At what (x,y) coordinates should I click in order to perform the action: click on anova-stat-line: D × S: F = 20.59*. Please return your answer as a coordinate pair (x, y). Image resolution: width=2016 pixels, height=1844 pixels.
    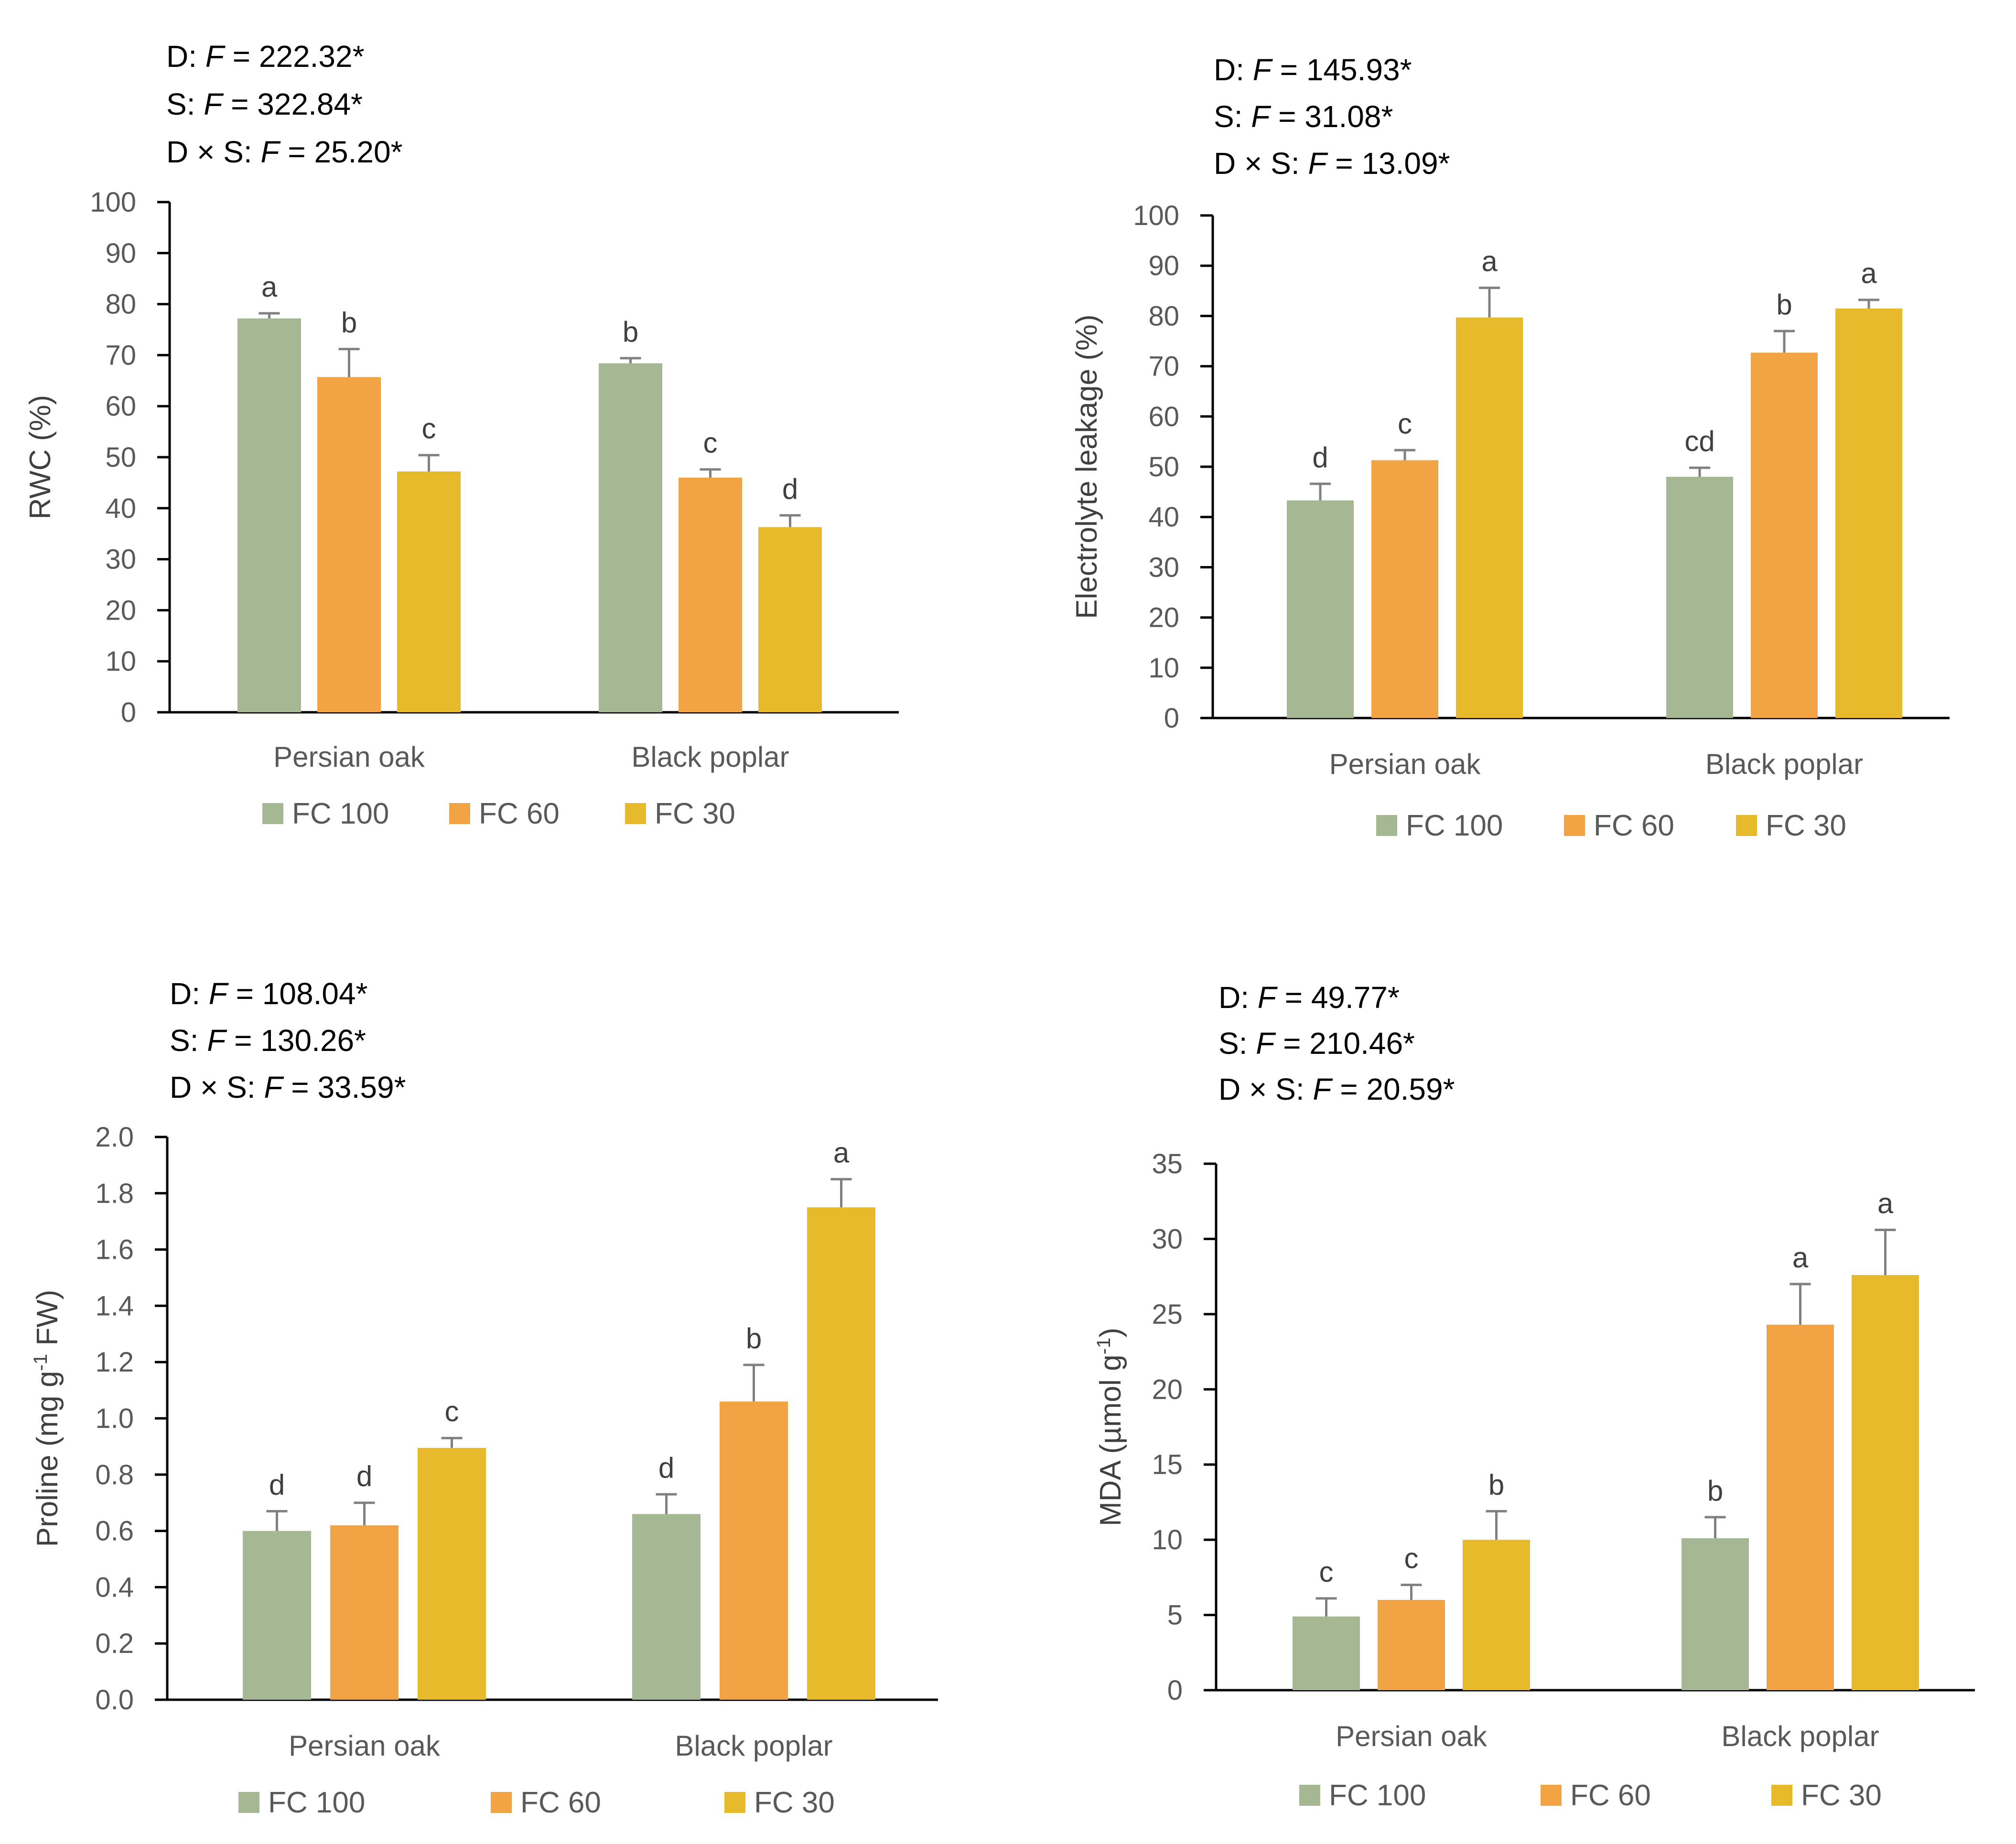
    Looking at the image, I should click on (1336, 1089).